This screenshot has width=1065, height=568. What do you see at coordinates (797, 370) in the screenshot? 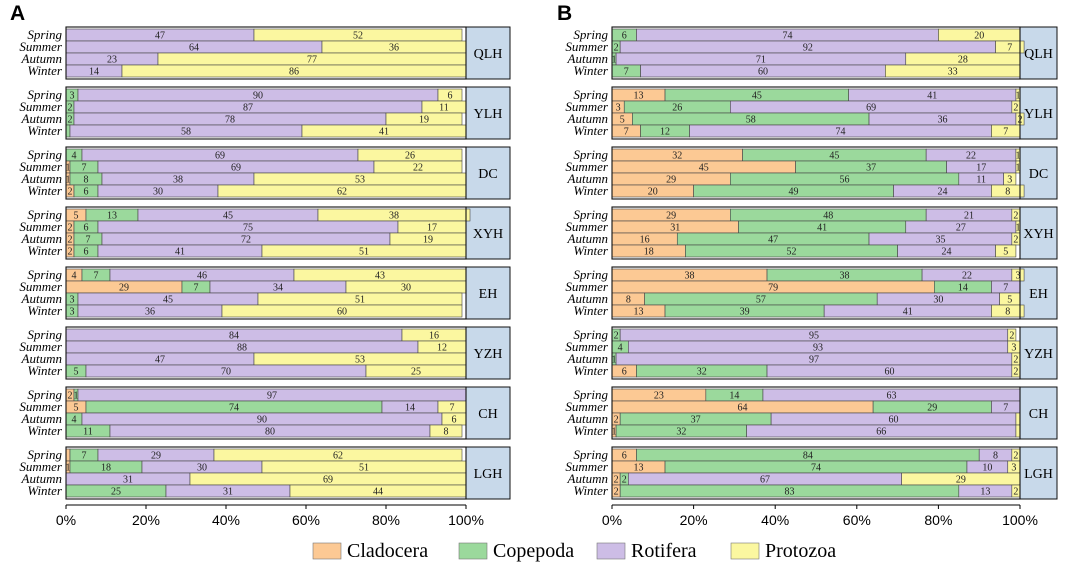
I see `bar-row-winter: Winter 6 32 60 2` at bounding box center [797, 370].